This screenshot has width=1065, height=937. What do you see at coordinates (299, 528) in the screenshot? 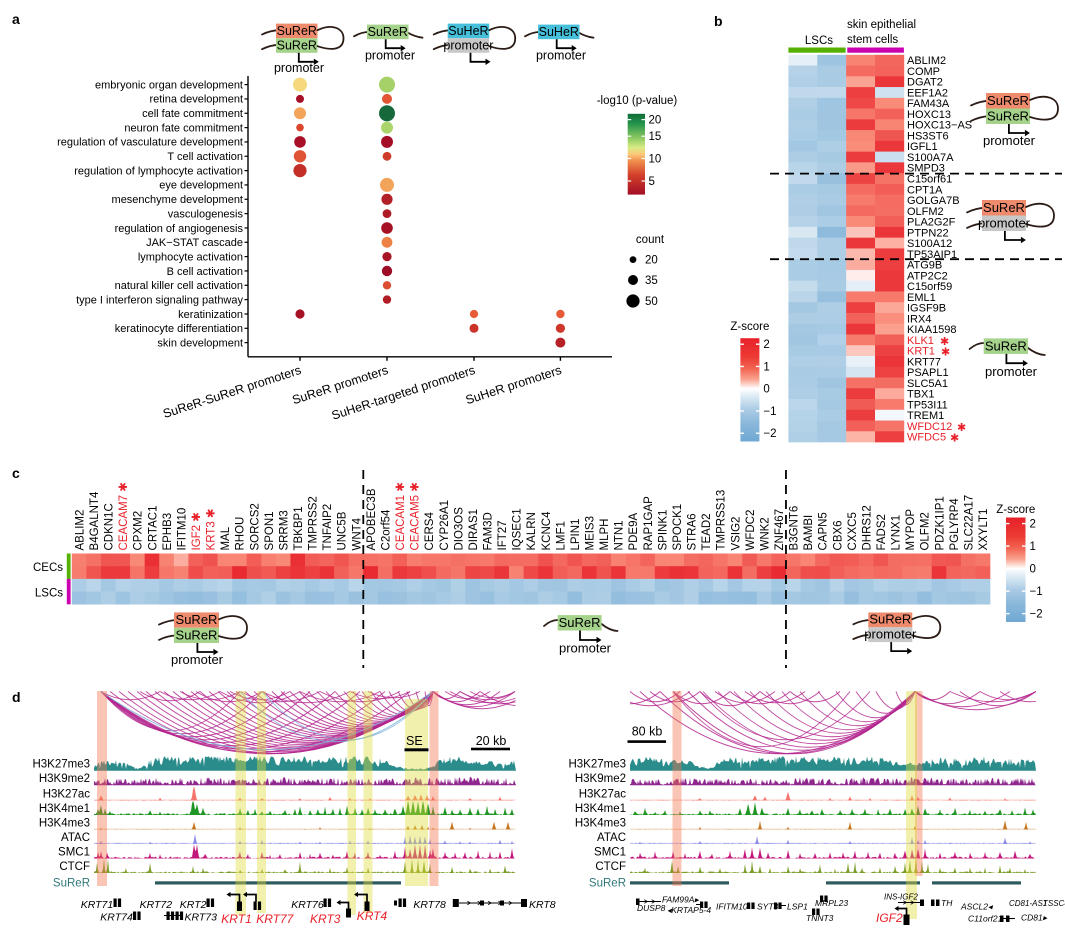
I see `svg-text: TBKBP1` at bounding box center [299, 528].